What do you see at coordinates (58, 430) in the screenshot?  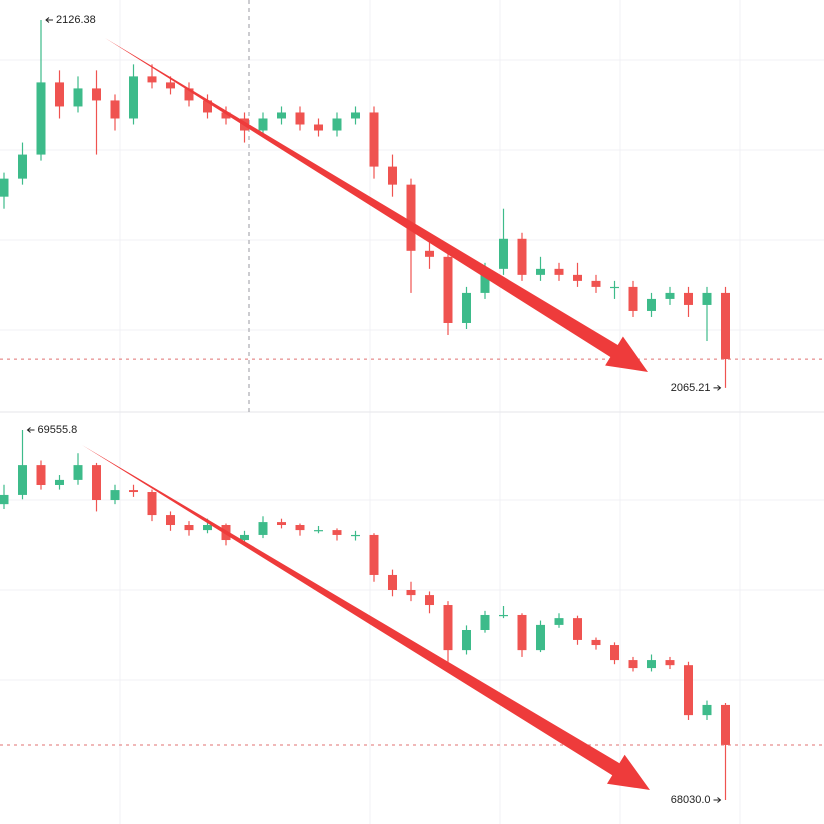 I see `high-label: 69555.8` at bounding box center [58, 430].